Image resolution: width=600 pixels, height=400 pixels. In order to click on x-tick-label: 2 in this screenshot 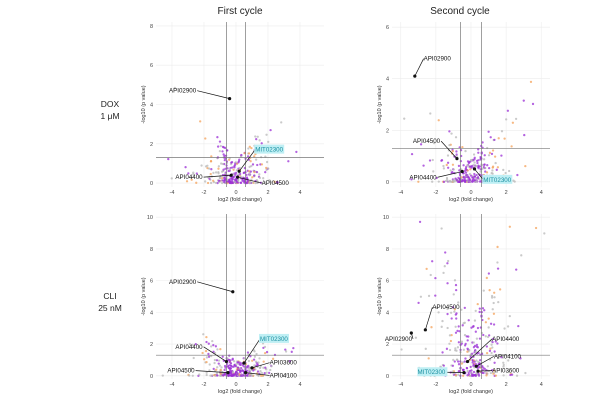, I will do `click(506, 385)`.